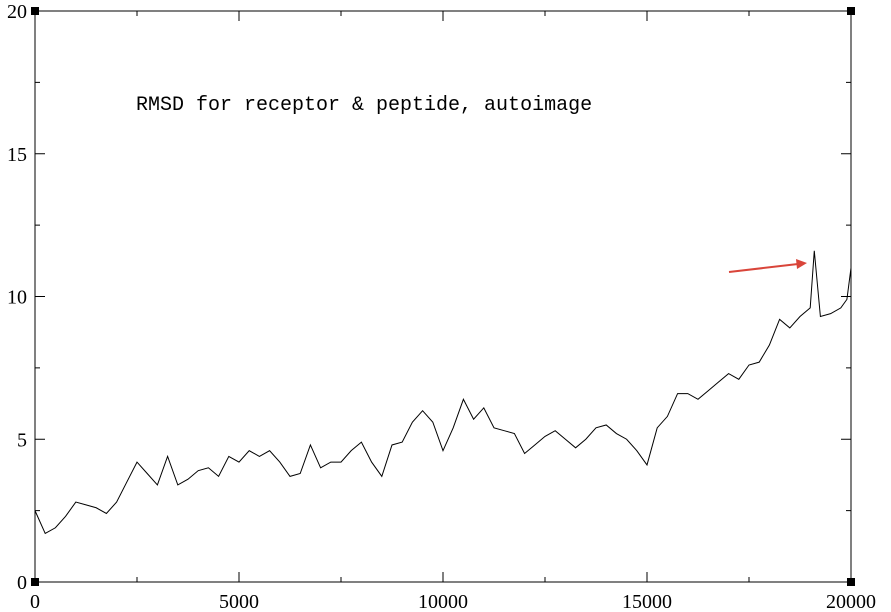  Describe the element at coordinates (647, 601) in the screenshot. I see `x-tick-label: 15000` at that location.